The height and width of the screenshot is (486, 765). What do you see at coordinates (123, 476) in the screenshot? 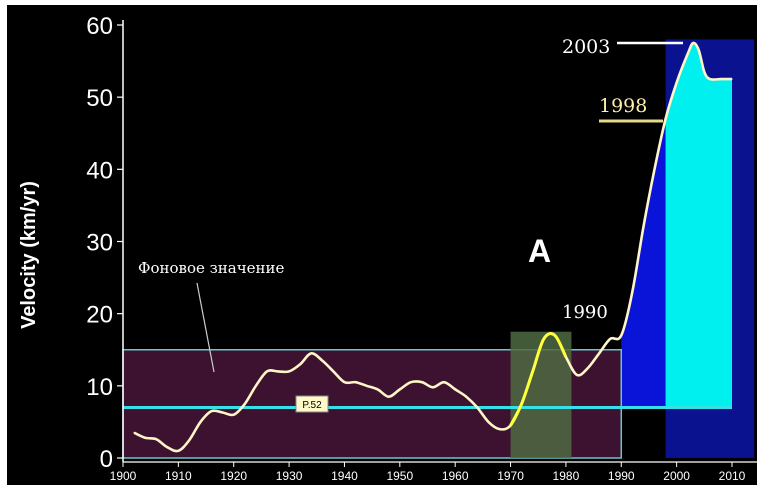
I see `x-tick-label-1900: 1900` at bounding box center [123, 476].